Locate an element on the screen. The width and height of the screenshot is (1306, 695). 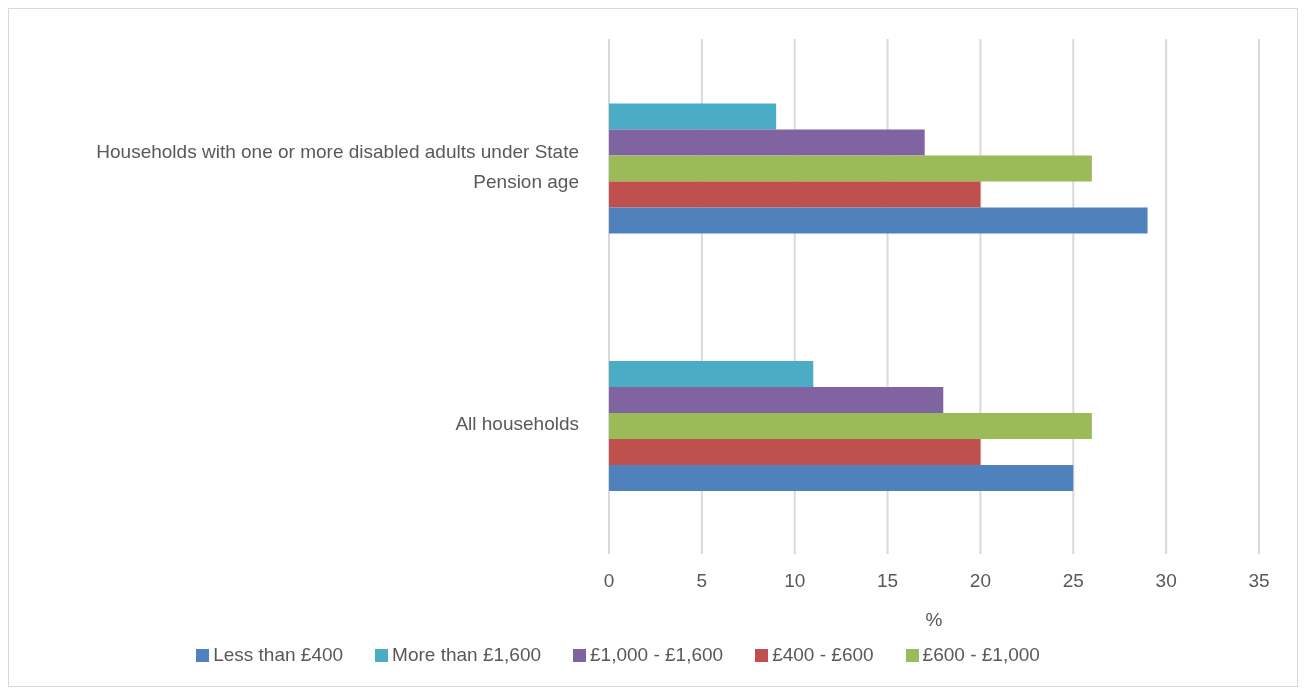
legend-label: Less than £400 is located at coordinates (278, 654).